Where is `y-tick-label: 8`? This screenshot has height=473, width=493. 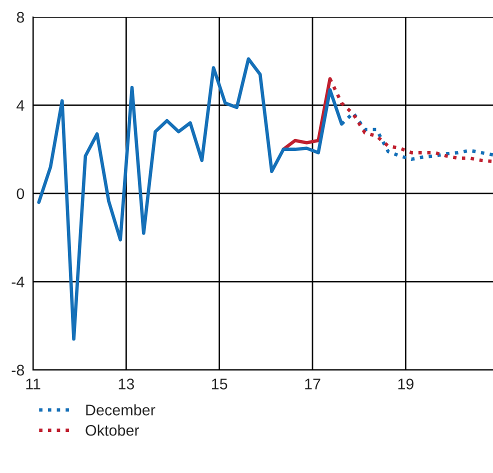 y-tick-label: 8 is located at coordinates (20, 17).